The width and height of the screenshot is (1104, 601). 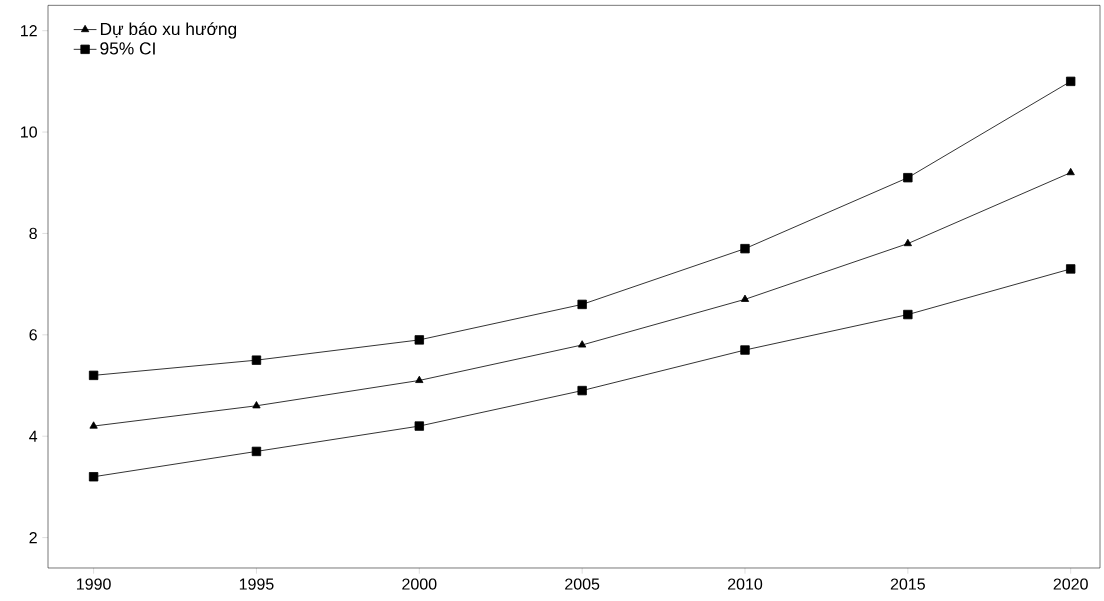 I want to click on y-tick-label: 8, so click(x=33, y=233).